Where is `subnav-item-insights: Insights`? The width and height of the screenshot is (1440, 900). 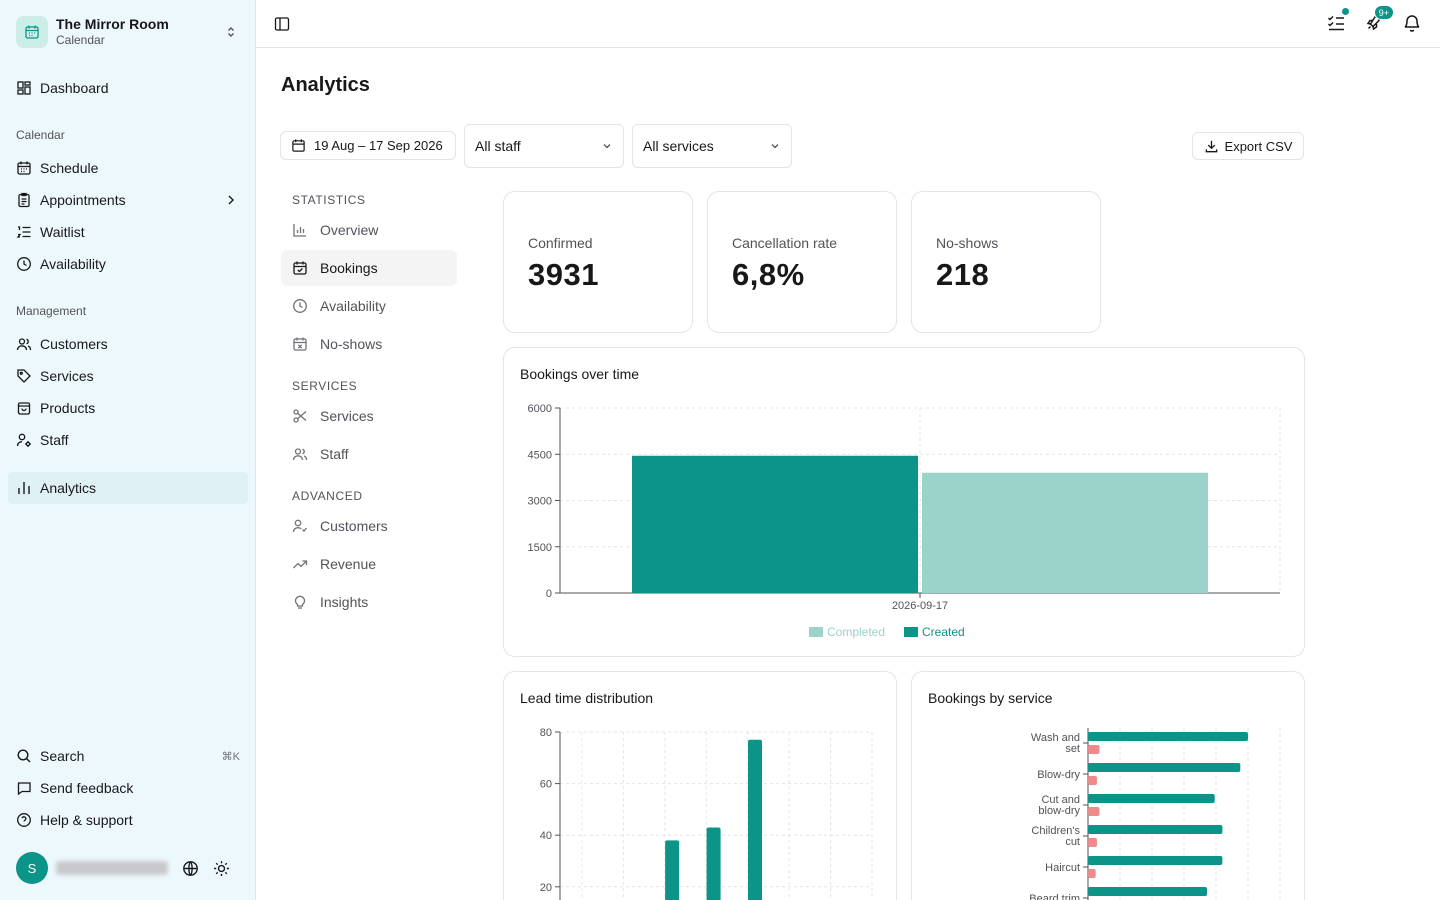 subnav-item-insights: Insights is located at coordinates (369, 602).